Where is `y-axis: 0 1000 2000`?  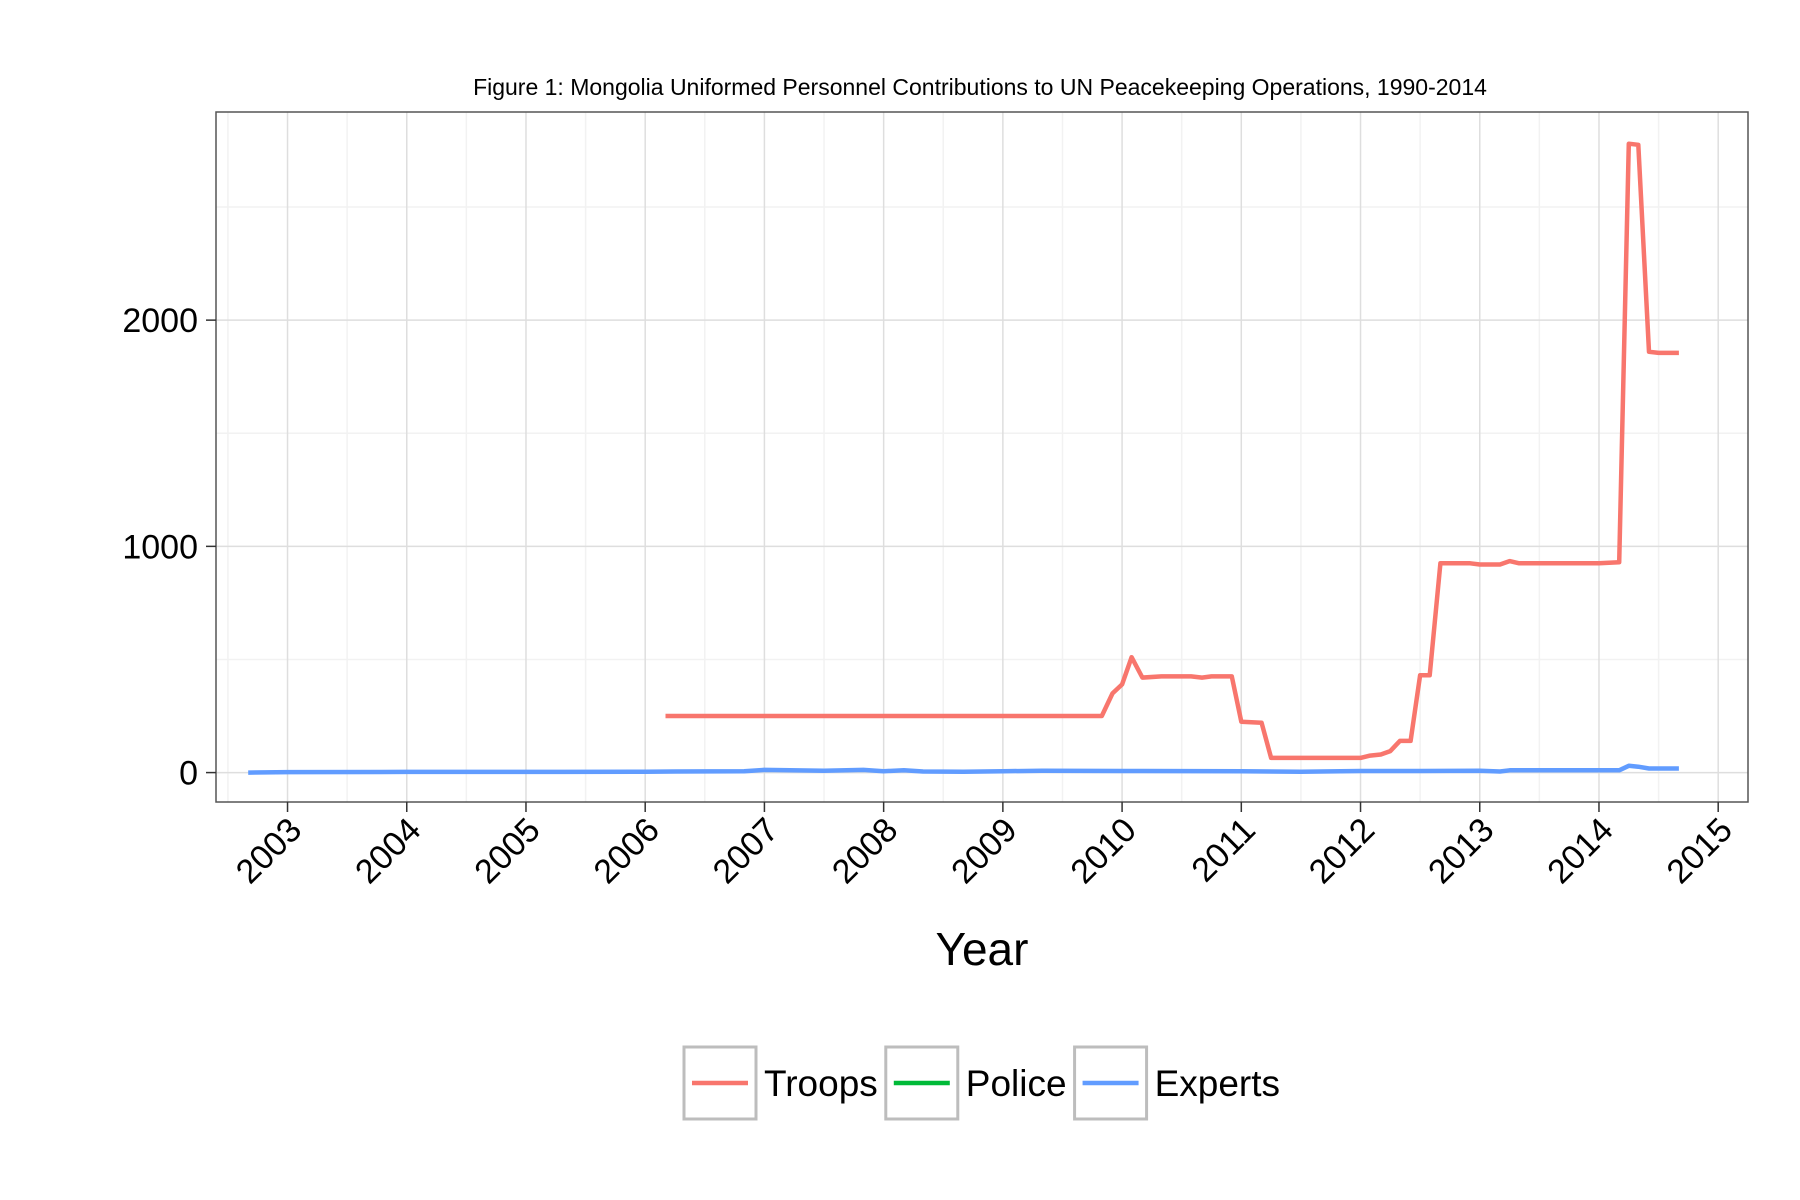 y-axis: 0 1000 2000 is located at coordinates (169, 547).